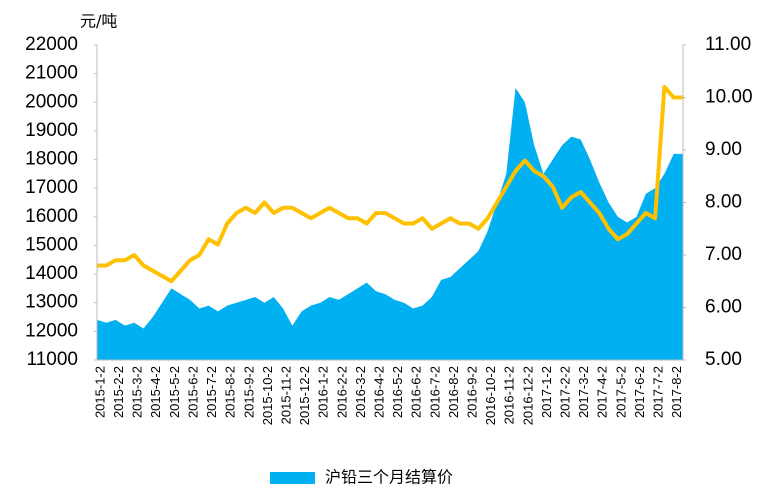  Describe the element at coordinates (723, 307) in the screenshot. I see `y2-tick-label: 6.00` at that location.